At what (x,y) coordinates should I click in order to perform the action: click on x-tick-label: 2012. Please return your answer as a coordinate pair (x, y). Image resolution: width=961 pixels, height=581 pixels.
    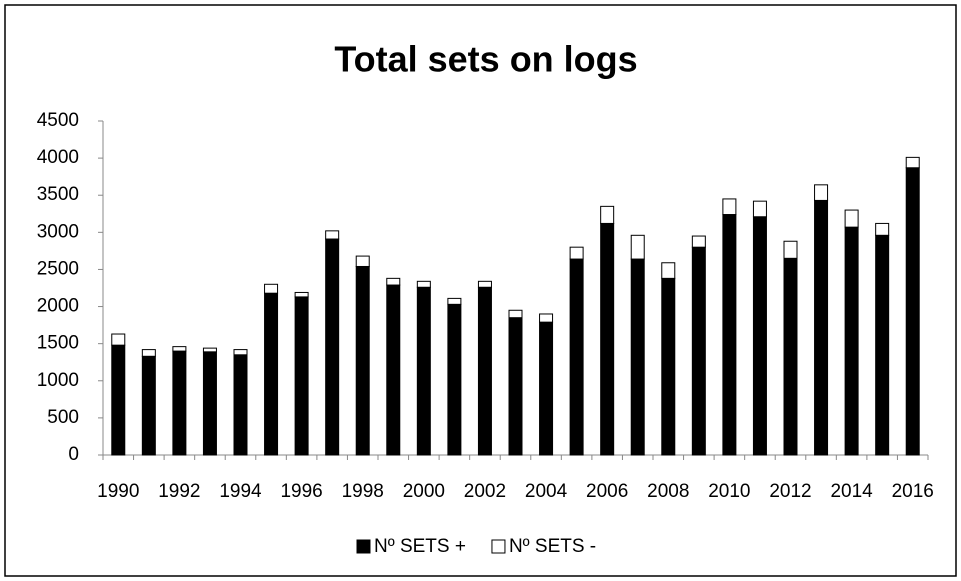
    Looking at the image, I should click on (790, 491).